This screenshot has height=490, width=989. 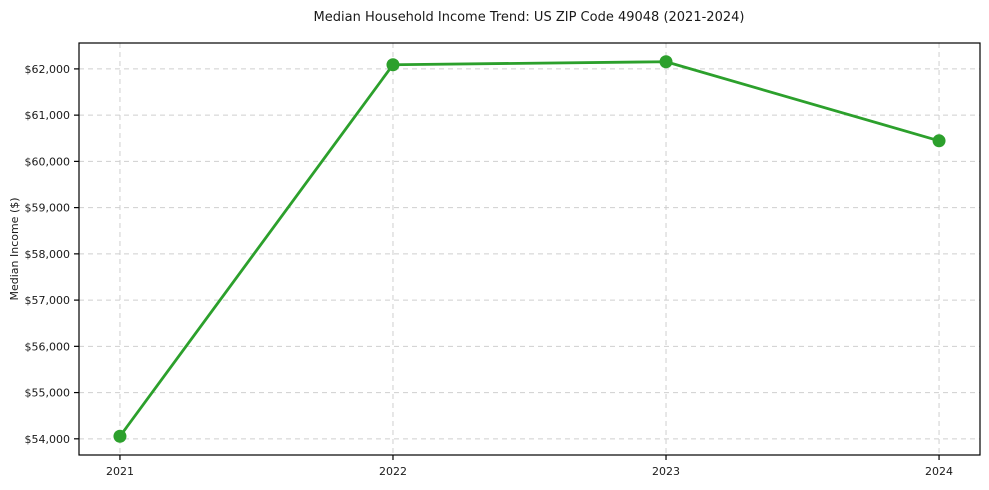 I want to click on x-tick-label: 2023, so click(x=666, y=471).